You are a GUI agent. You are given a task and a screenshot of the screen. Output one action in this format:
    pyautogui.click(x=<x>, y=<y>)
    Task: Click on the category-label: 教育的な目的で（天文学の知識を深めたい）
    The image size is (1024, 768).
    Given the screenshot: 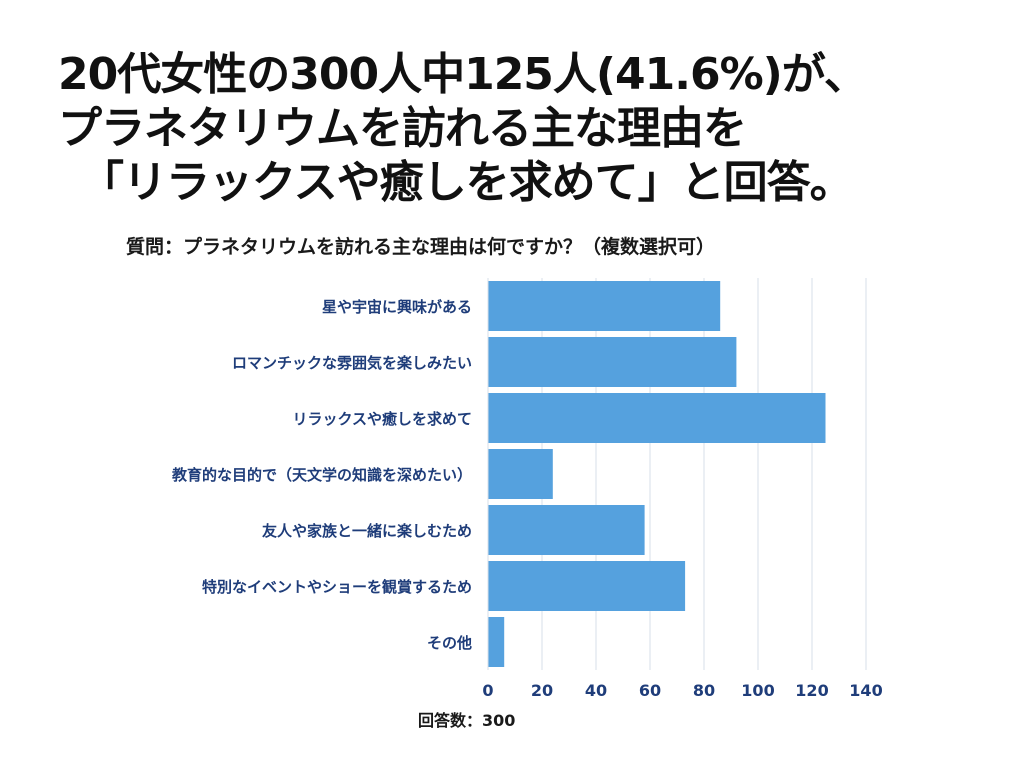 What is the action you would take?
    pyautogui.click(x=321, y=475)
    